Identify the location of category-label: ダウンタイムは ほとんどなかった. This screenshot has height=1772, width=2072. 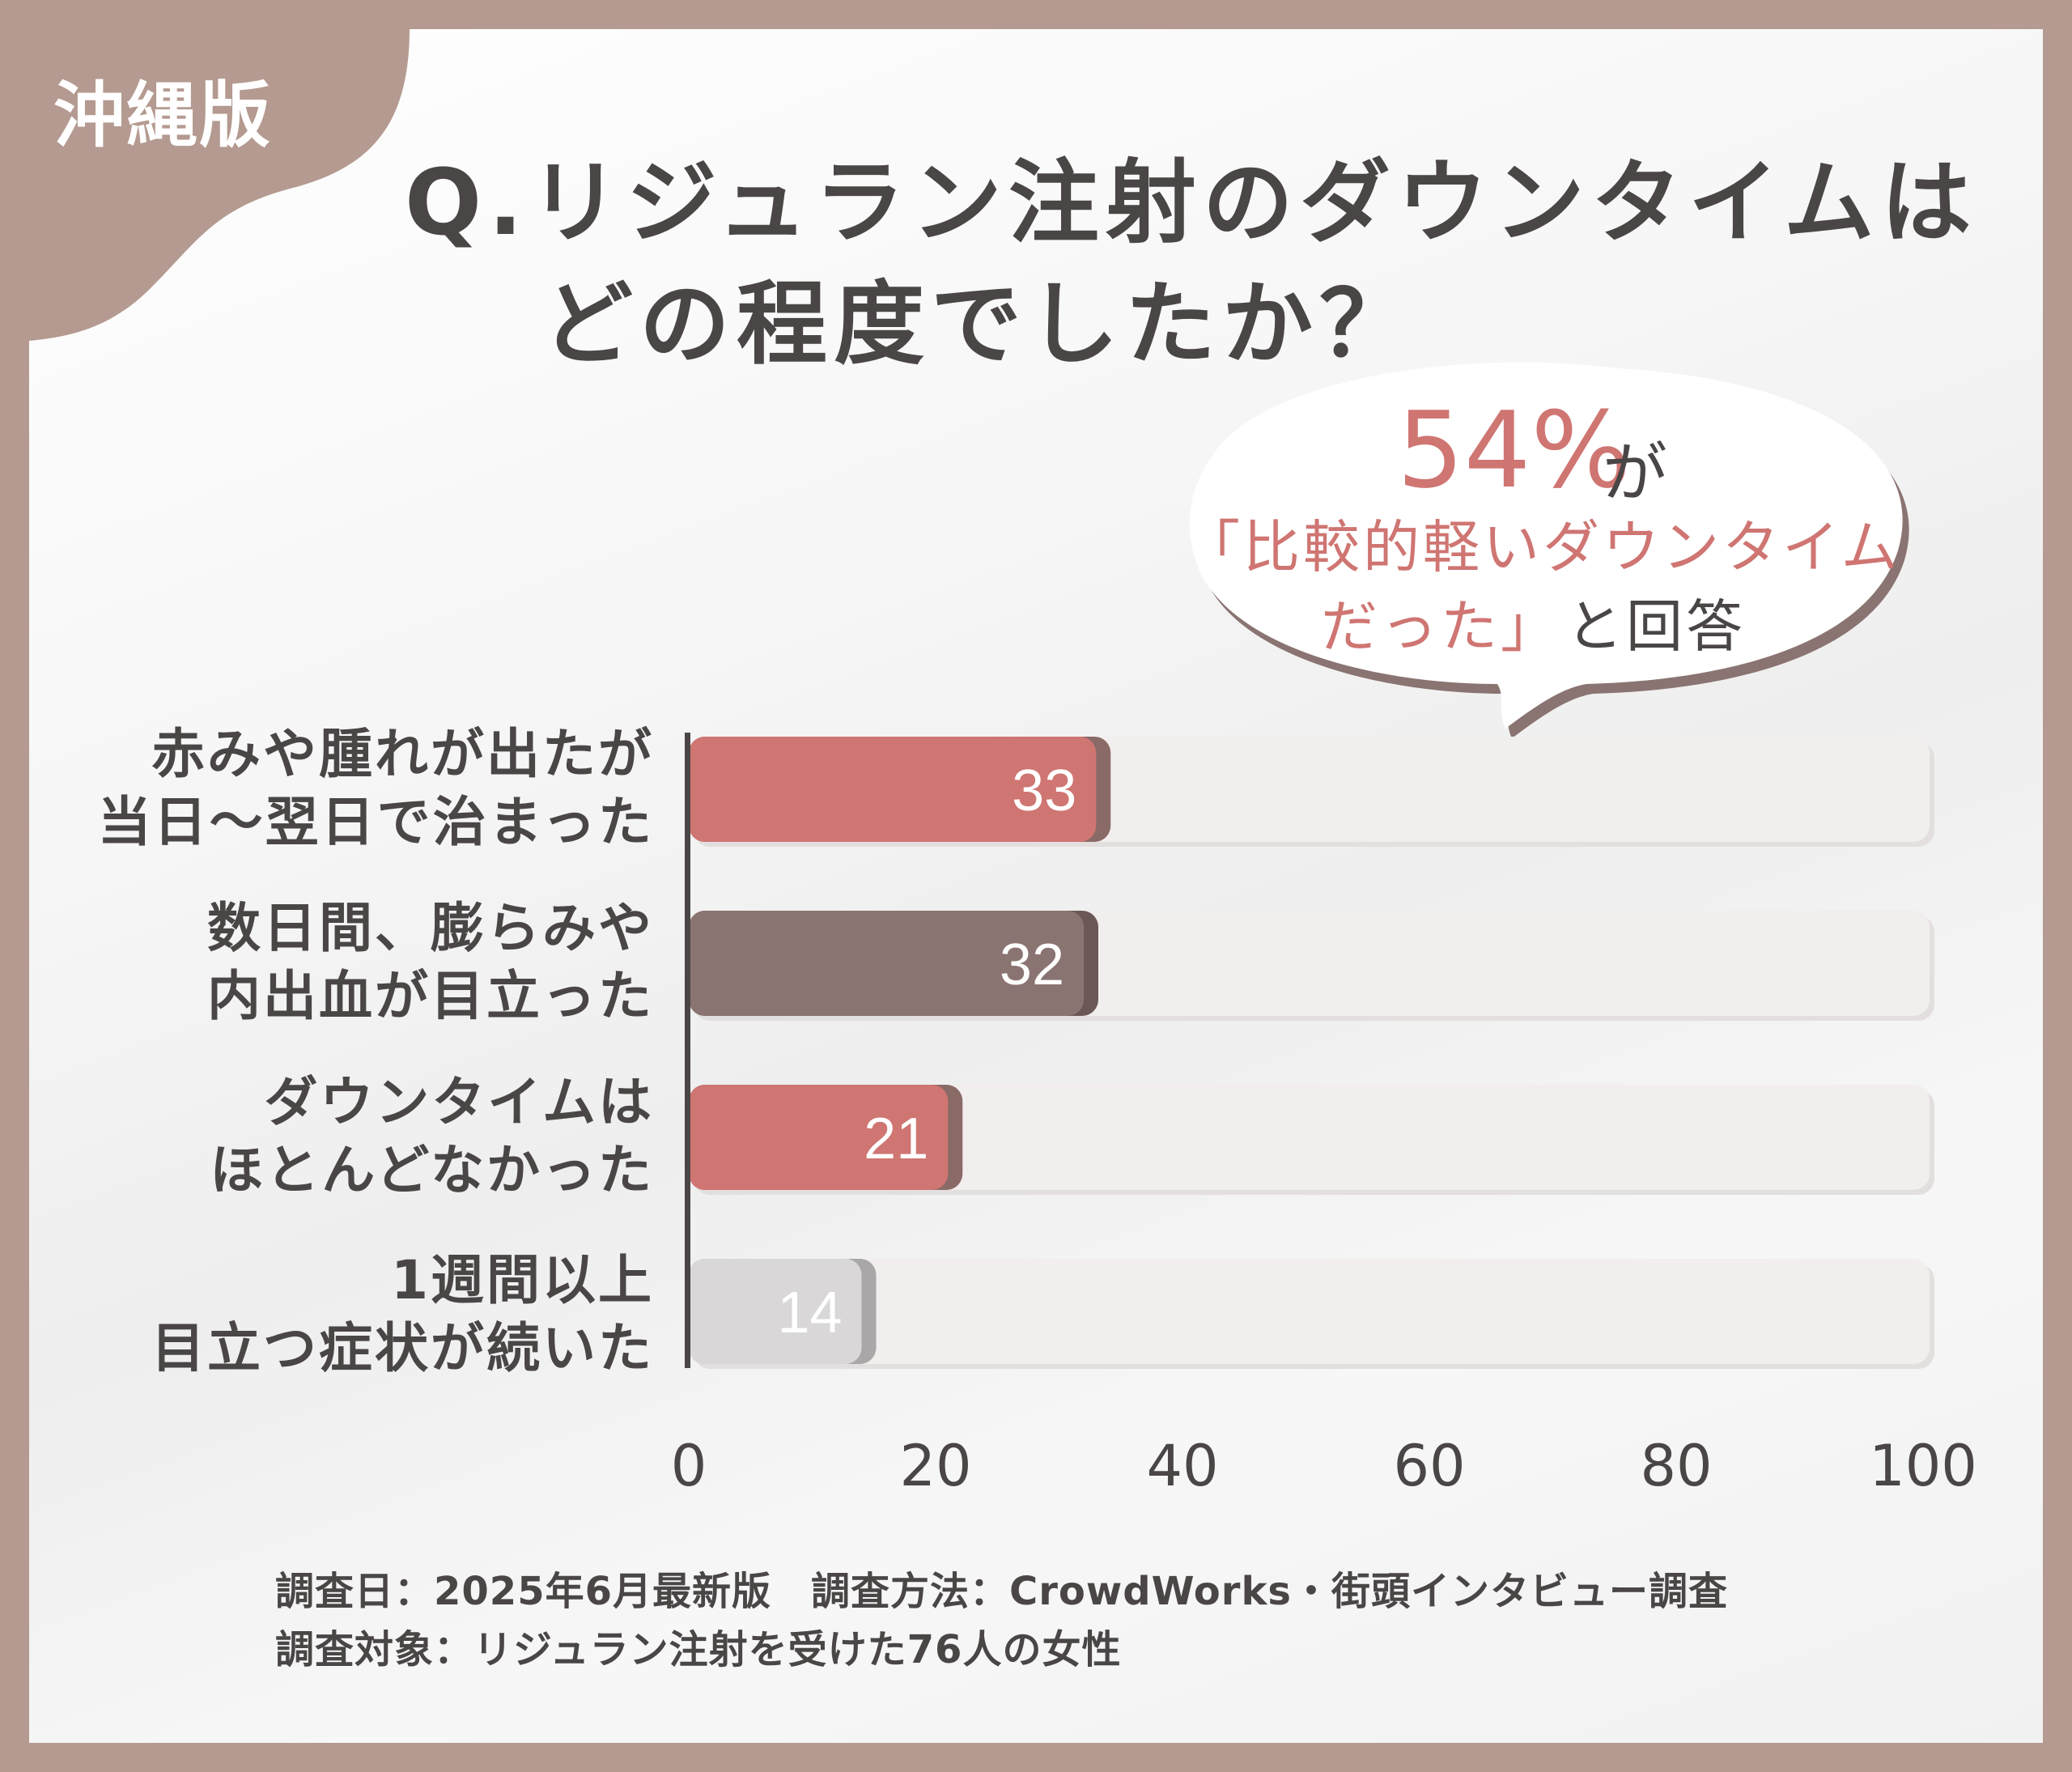
(432, 1137).